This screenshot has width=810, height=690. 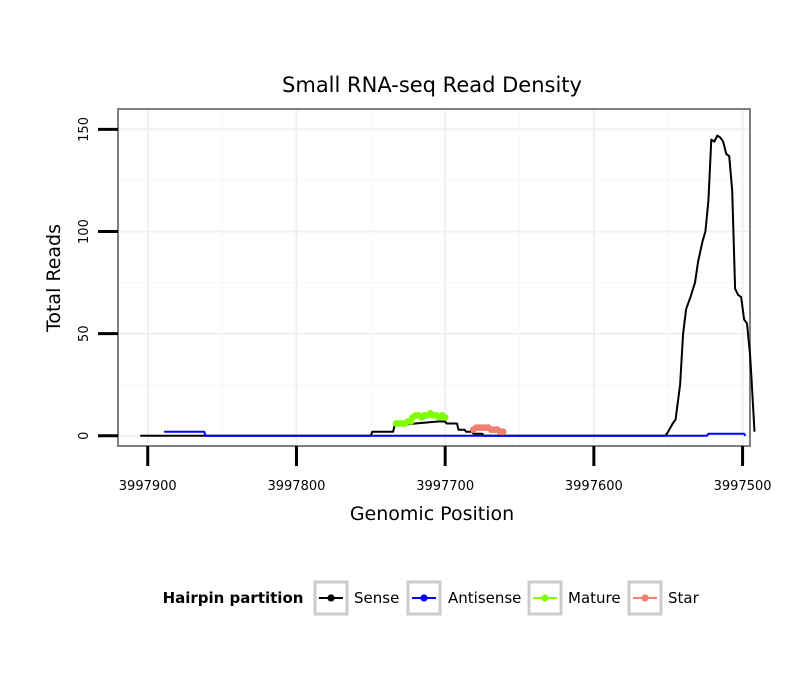 I want to click on x-tick-label: 3997700, so click(x=445, y=486).